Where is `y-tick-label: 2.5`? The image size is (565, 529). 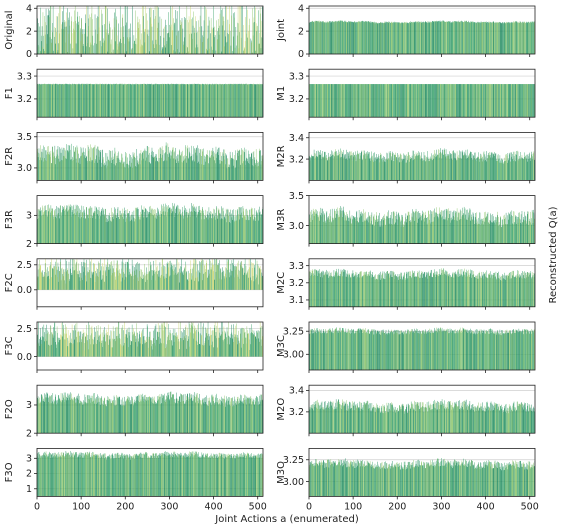
y-tick-label: 2.5 is located at coordinates (24, 265).